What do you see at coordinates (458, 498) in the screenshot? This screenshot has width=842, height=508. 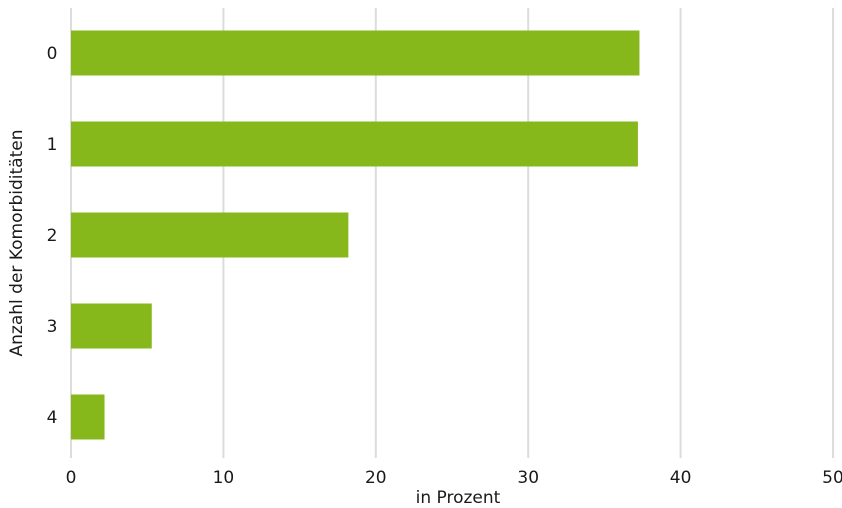 I see `x-axis-title: in Prozent` at bounding box center [458, 498].